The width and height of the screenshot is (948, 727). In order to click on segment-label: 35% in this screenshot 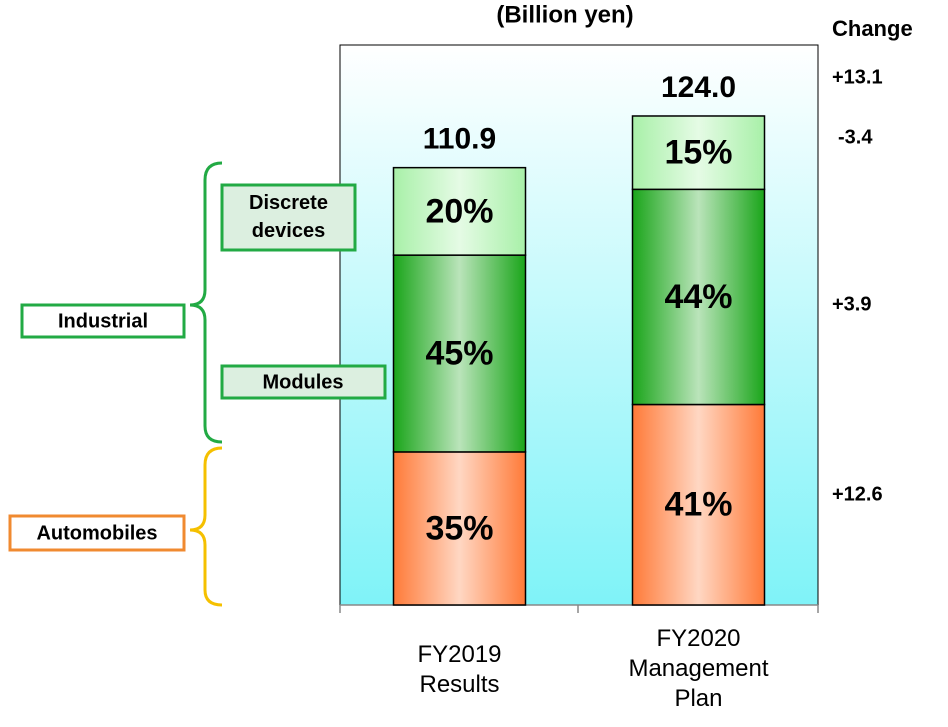, I will do `click(459, 528)`.